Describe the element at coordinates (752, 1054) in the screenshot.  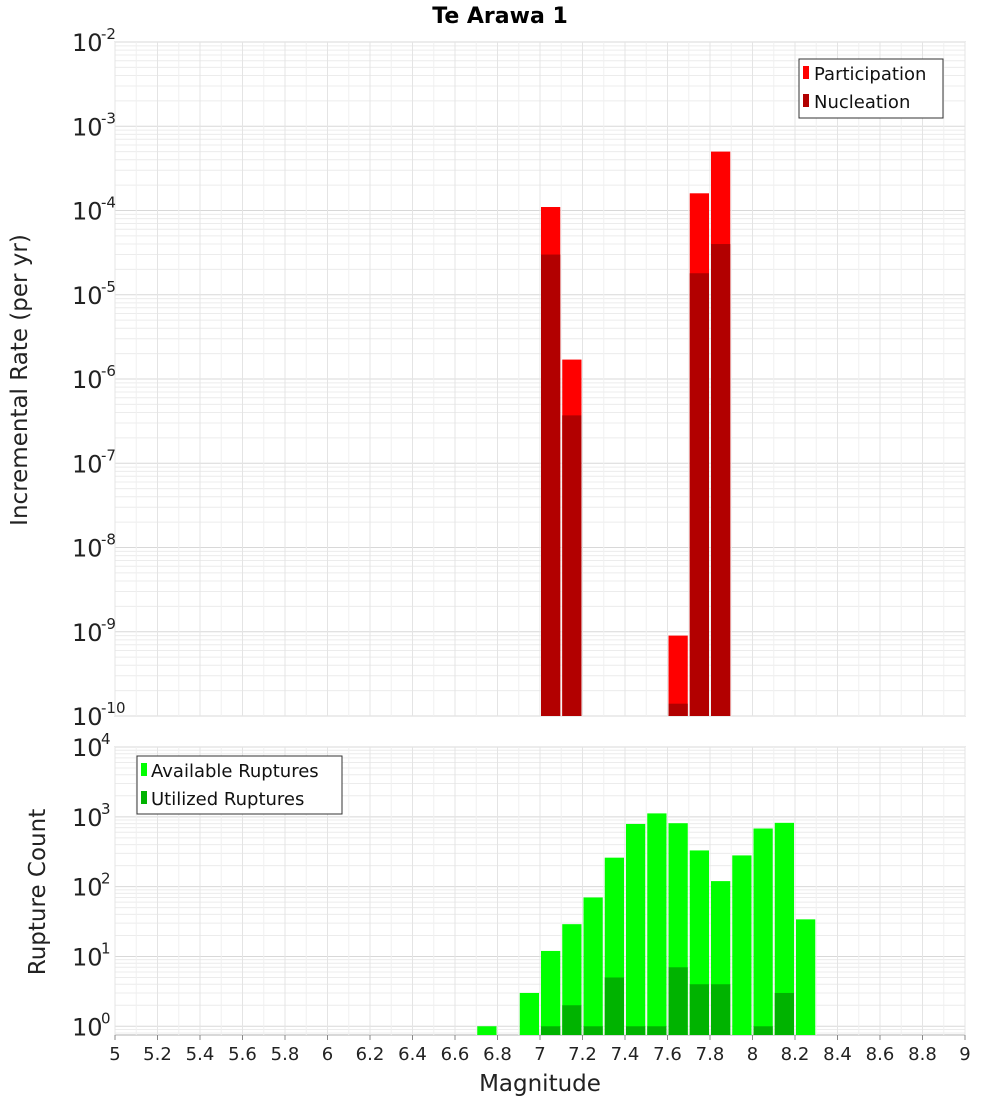
I see `x-tick-label: 8` at that location.